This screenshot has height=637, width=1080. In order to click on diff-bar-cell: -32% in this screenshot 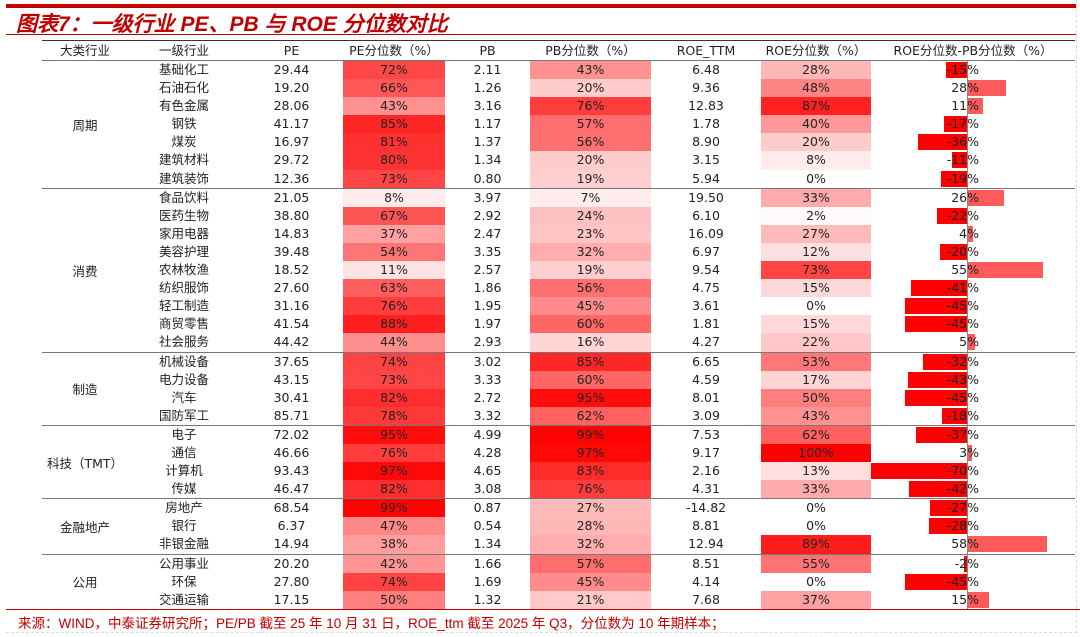, I will do `click(973, 361)`.